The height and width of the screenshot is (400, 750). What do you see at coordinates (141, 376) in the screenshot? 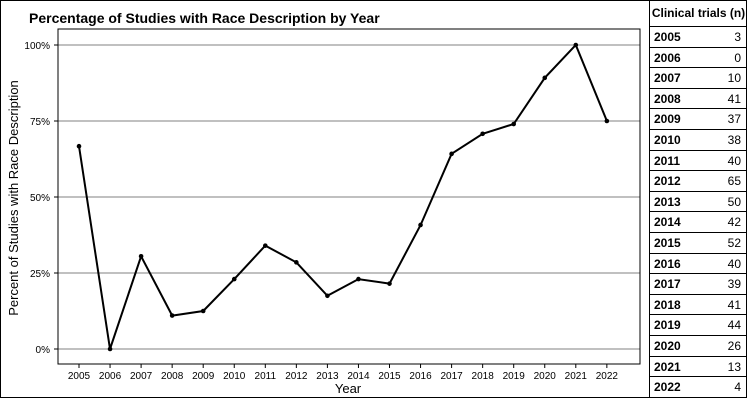
I see `x-tick-label: 2007` at bounding box center [141, 376].